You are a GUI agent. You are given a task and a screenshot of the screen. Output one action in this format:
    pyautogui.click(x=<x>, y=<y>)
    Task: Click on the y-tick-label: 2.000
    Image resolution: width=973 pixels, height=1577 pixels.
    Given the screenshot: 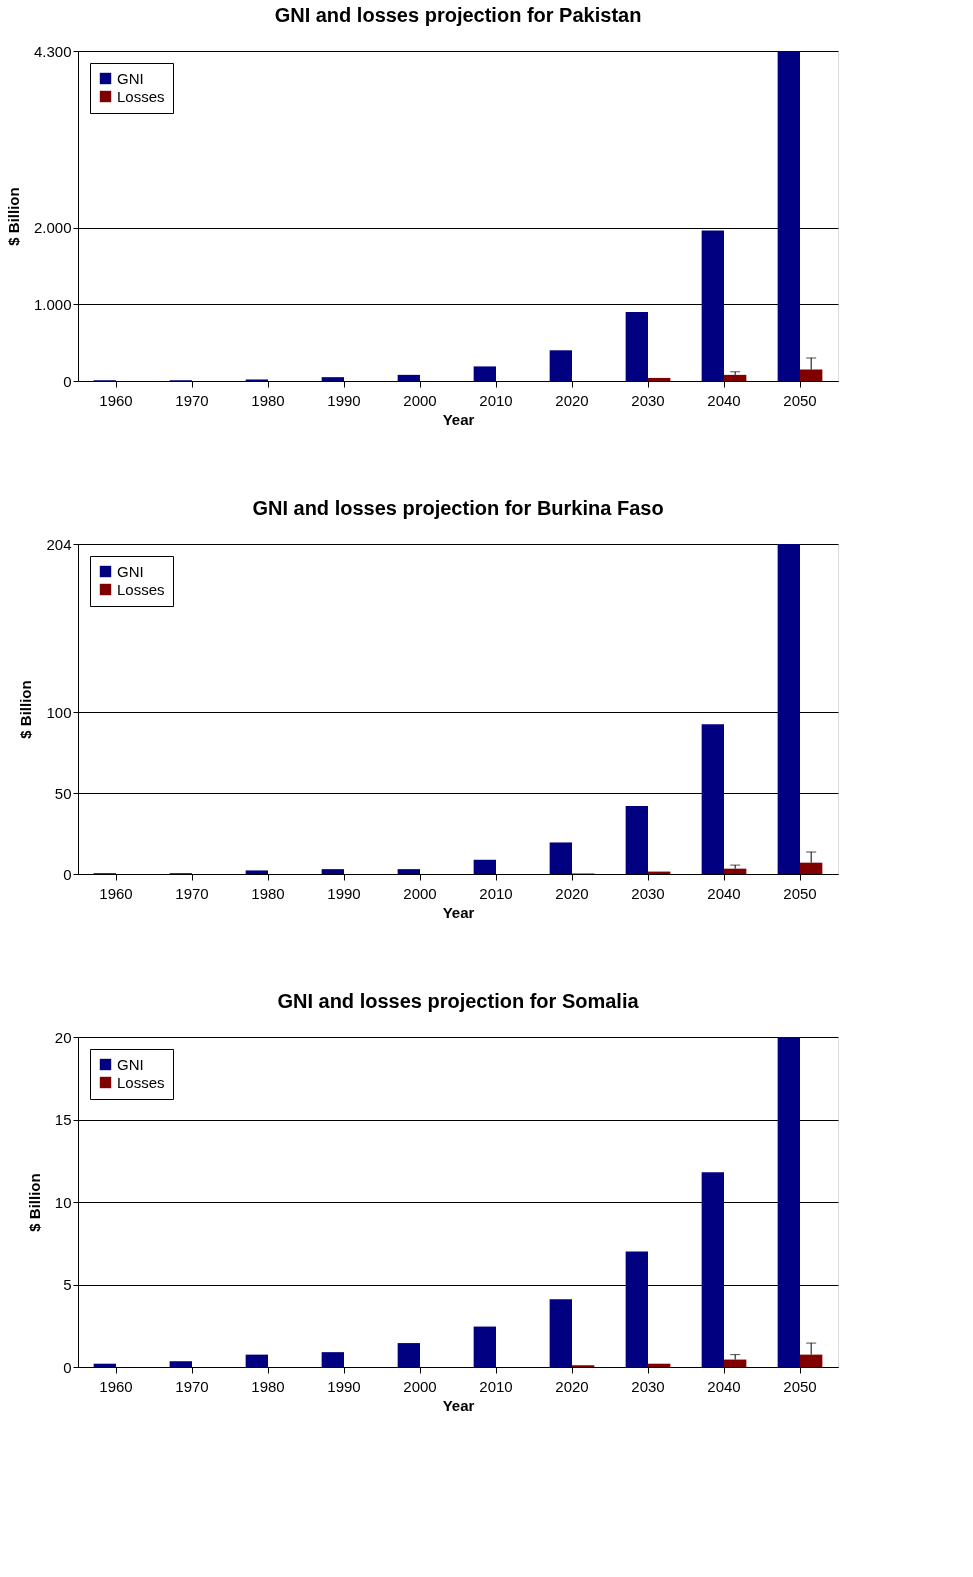 What is the action you would take?
    pyautogui.click(x=52, y=228)
    